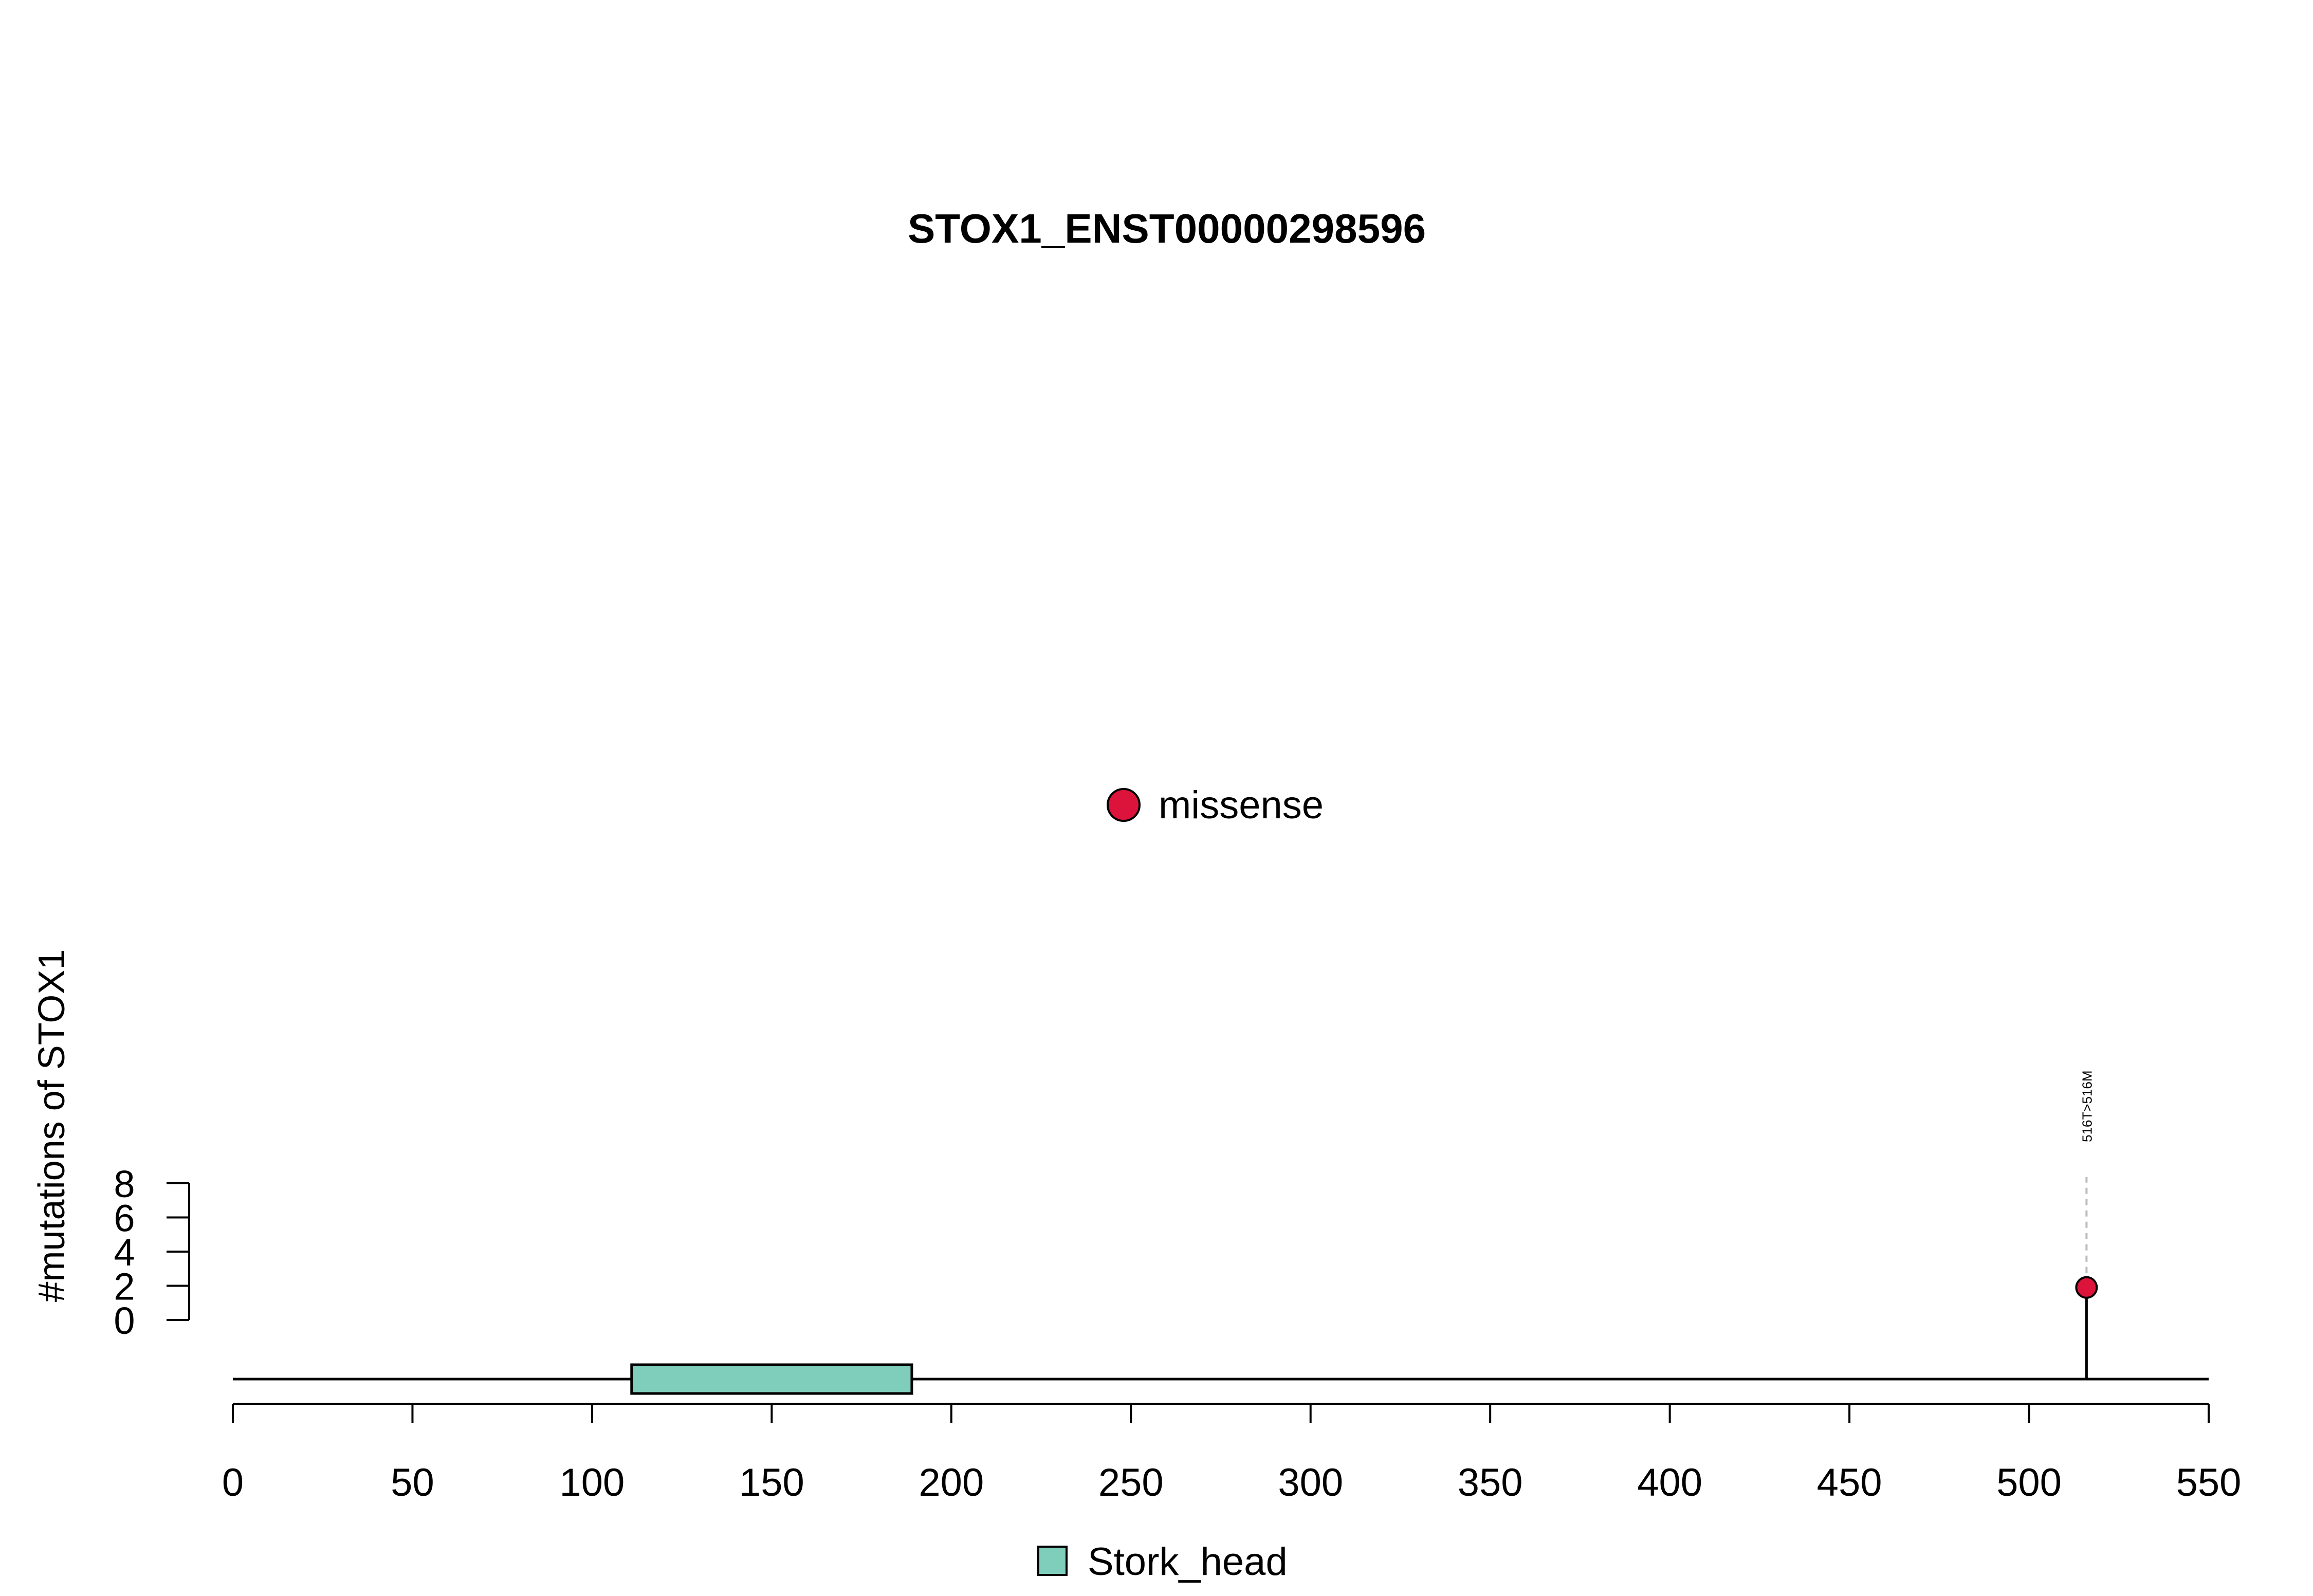 This screenshot has width=2313, height=1596. What do you see at coordinates (2087, 1106) in the screenshot?
I see `mutation-label-0: 516T>516M` at bounding box center [2087, 1106].